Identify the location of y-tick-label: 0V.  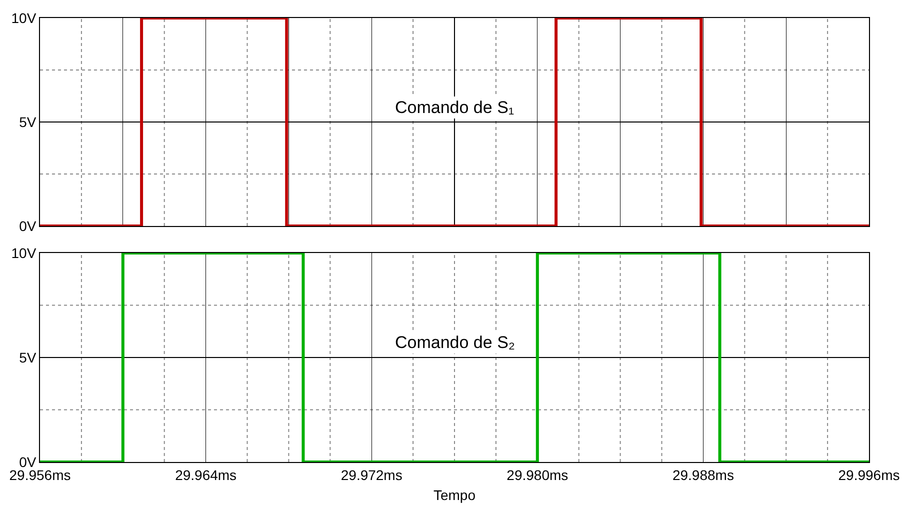
(28, 226).